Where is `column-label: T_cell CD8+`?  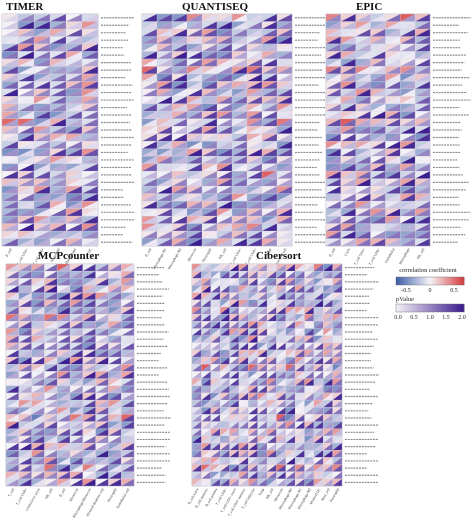 column-label: T_cell CD8+ is located at coordinates (250, 257).